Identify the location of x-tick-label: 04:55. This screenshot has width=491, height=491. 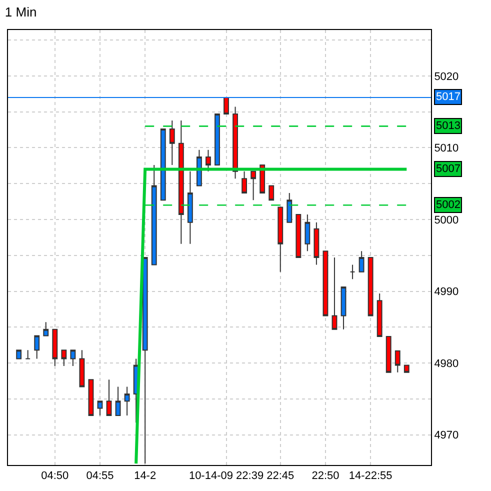
(100, 476).